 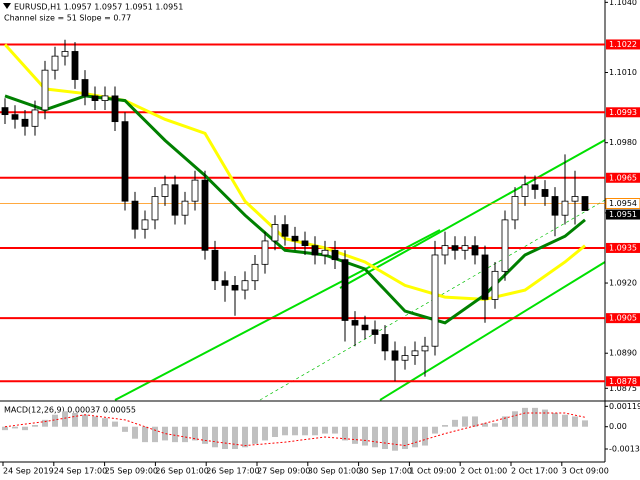 I want to click on level-label: 1.0878, so click(x=623, y=381).